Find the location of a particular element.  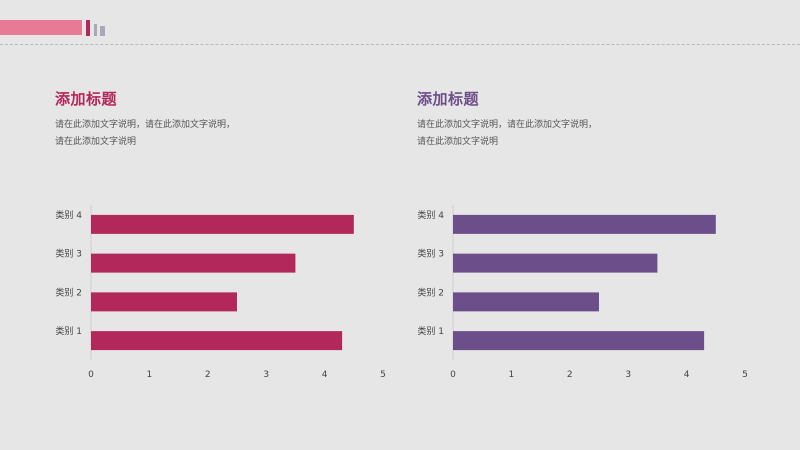

right-x-tick-4: 4 is located at coordinates (687, 375).